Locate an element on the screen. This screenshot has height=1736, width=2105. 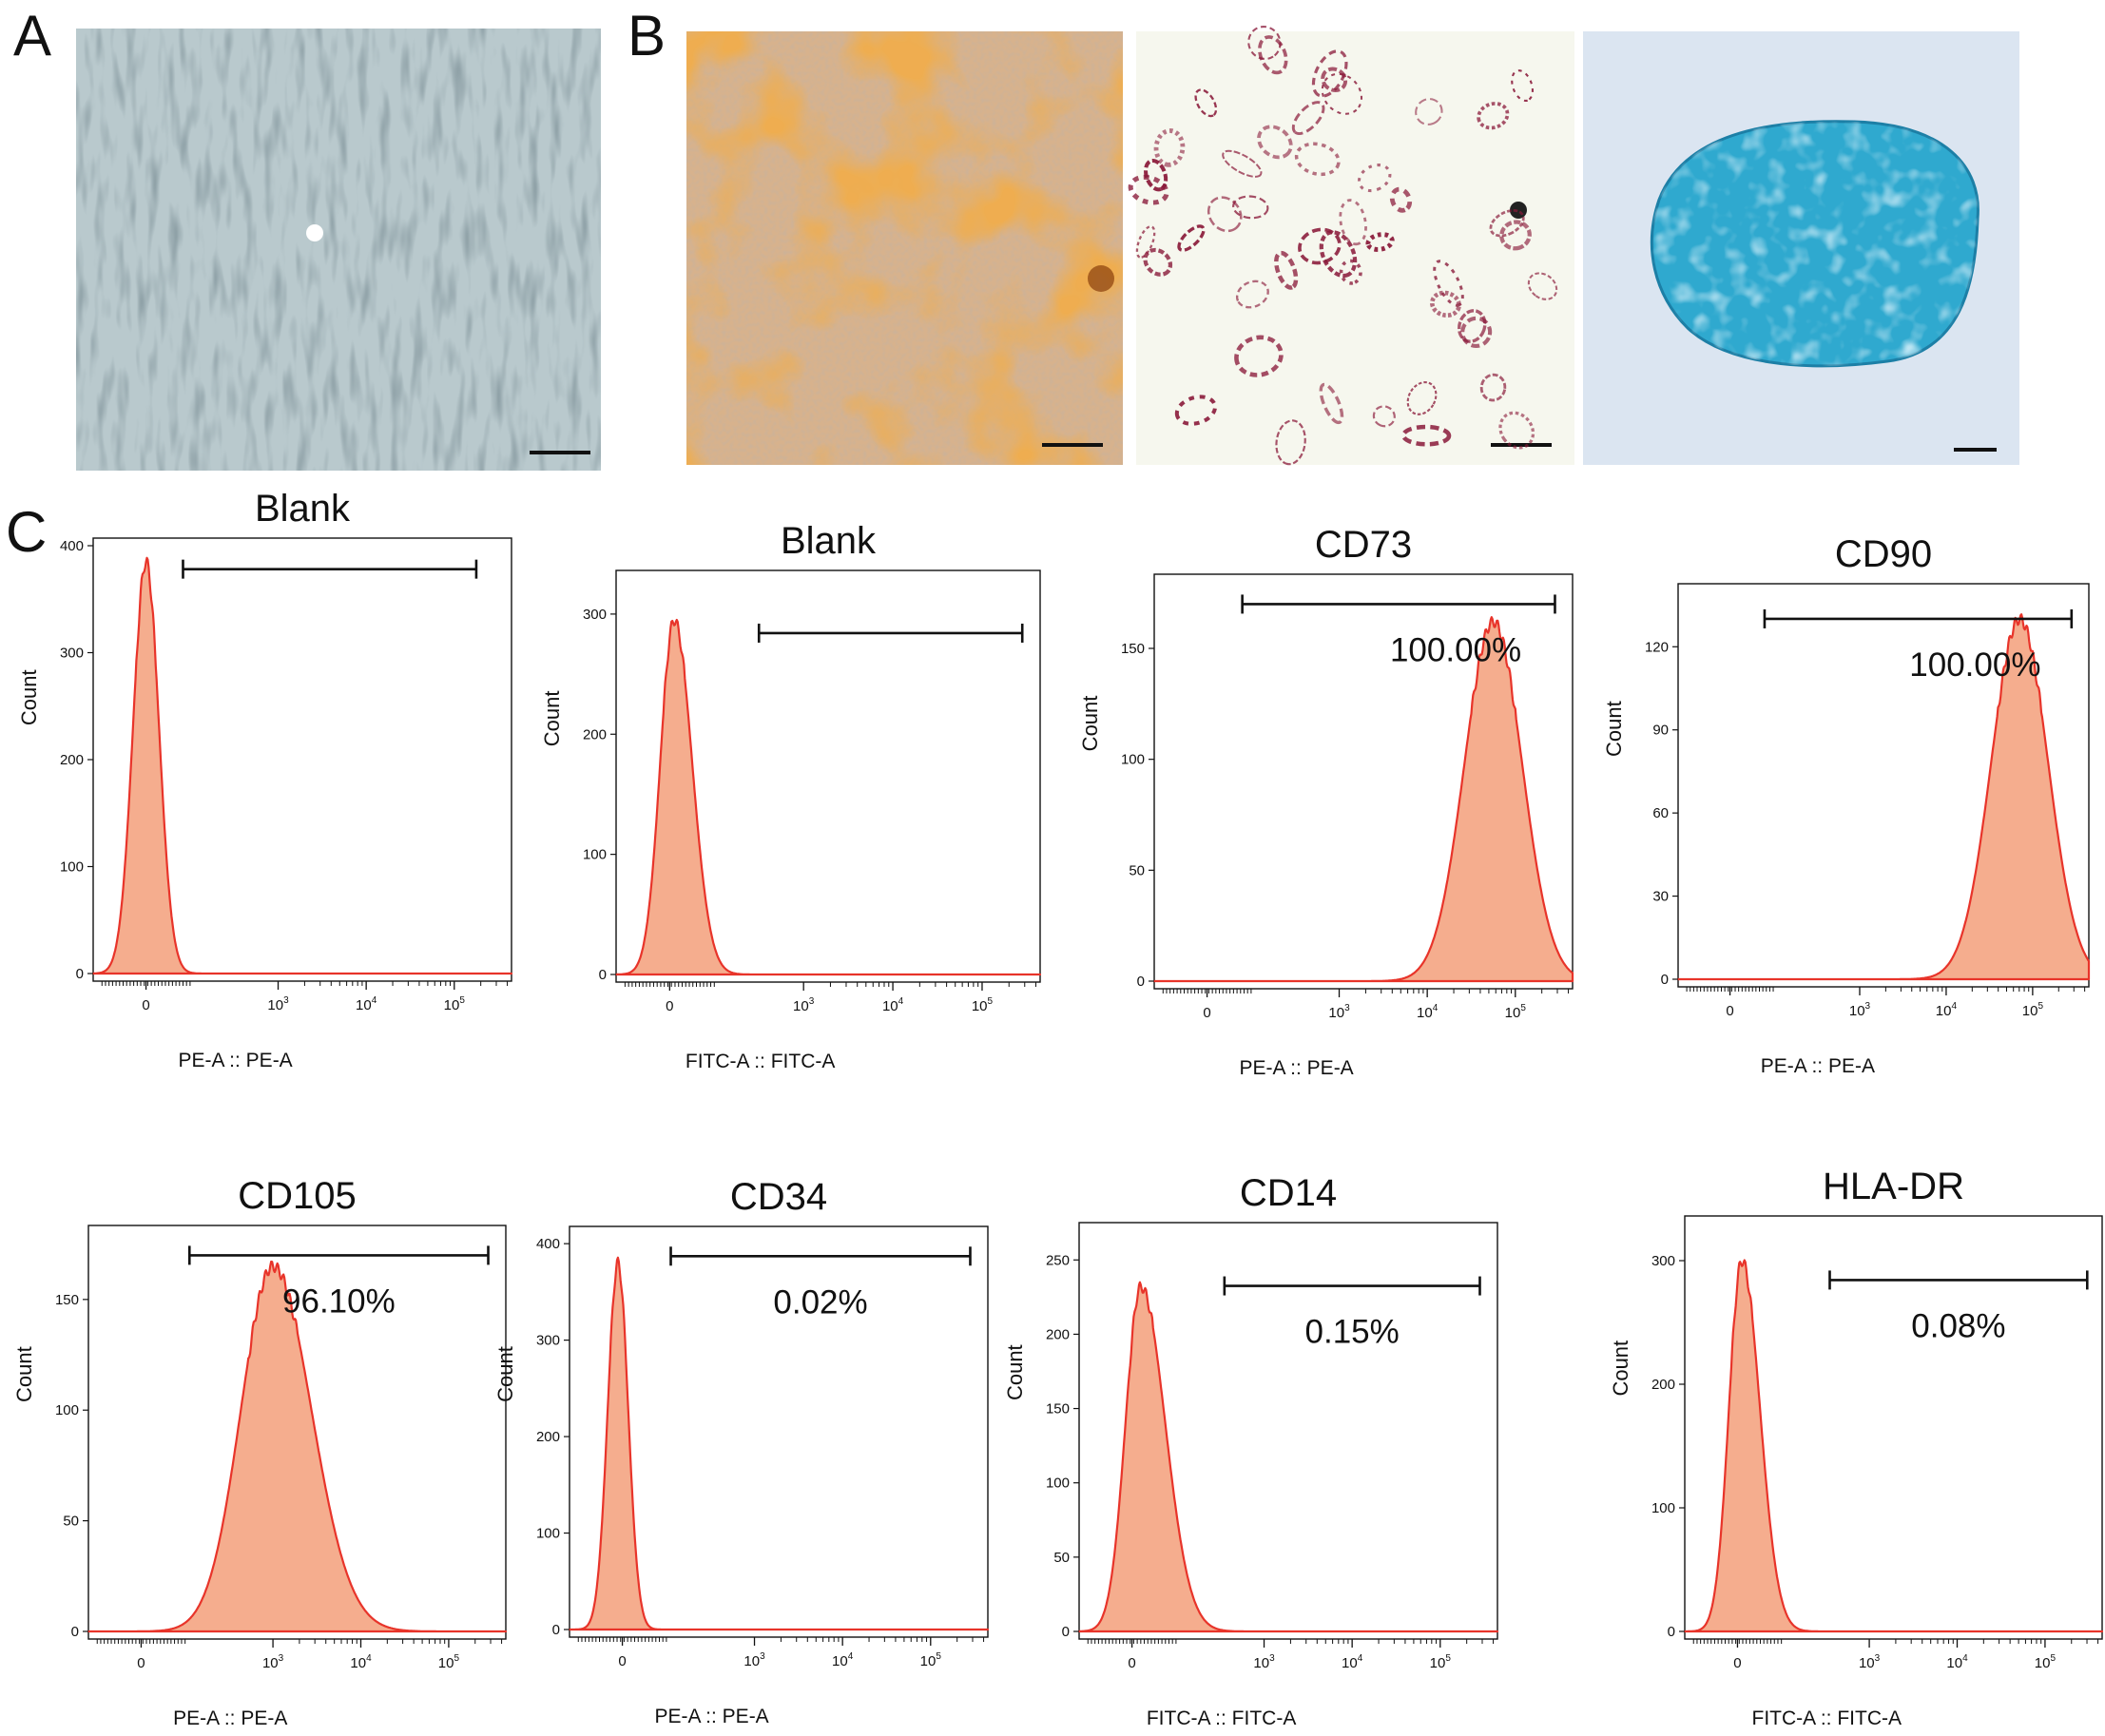
y-tick-label: 50 is located at coordinates (71, 1522).